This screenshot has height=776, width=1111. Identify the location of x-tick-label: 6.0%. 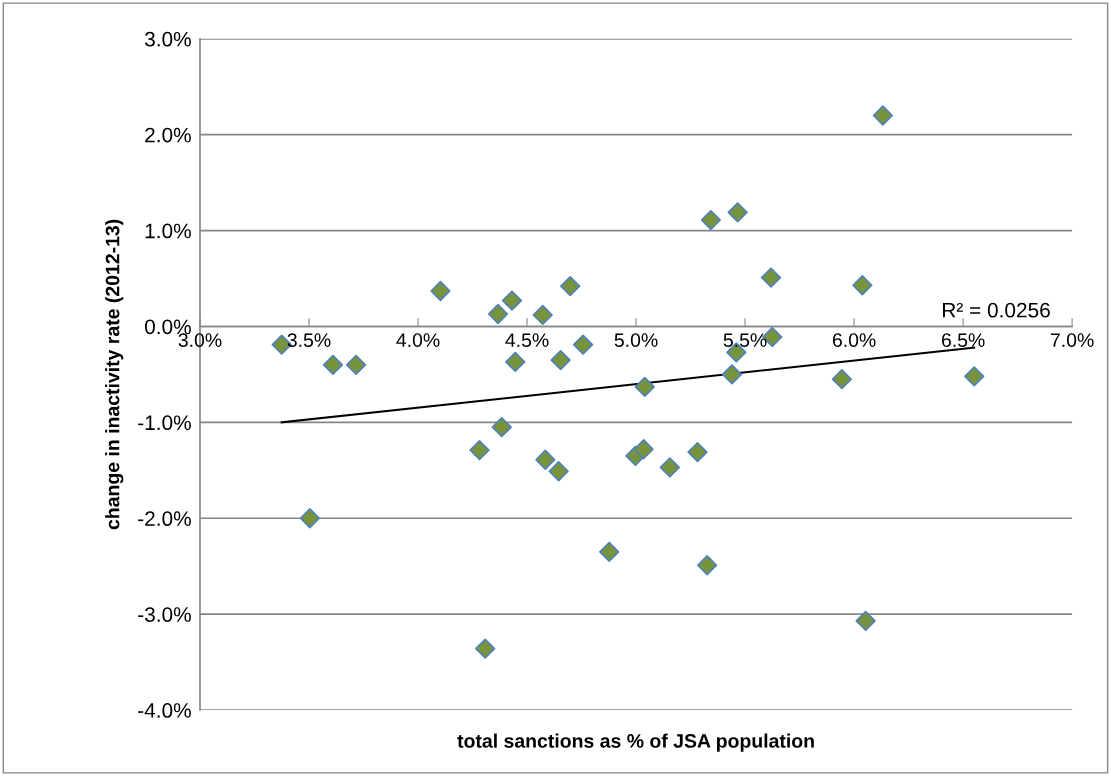
(854, 340).